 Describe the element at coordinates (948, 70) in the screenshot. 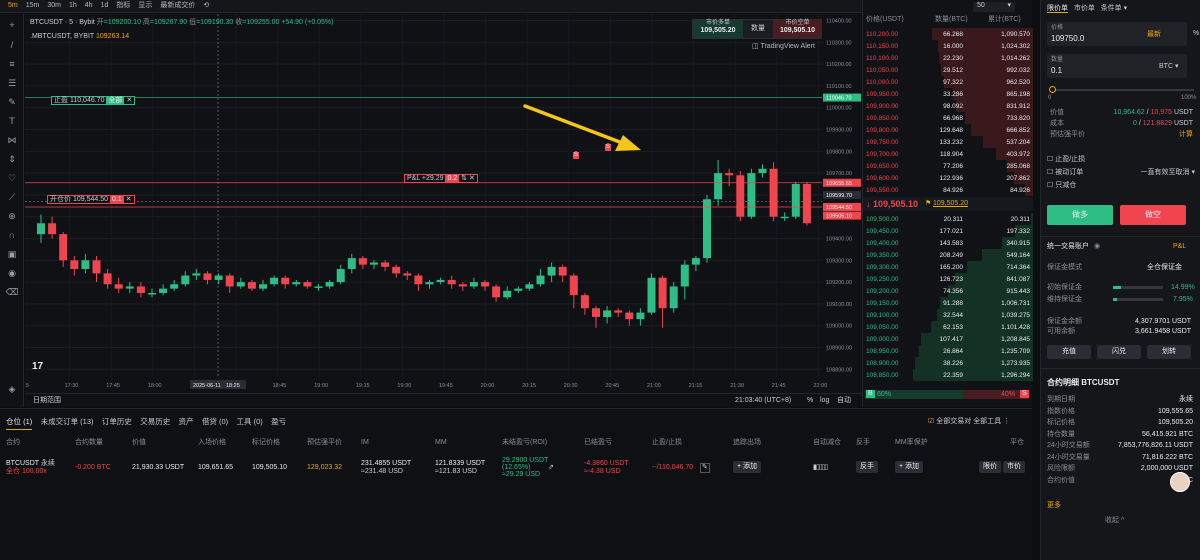

I see `ask-row: 110,050.00 29.512 992.032` at that location.